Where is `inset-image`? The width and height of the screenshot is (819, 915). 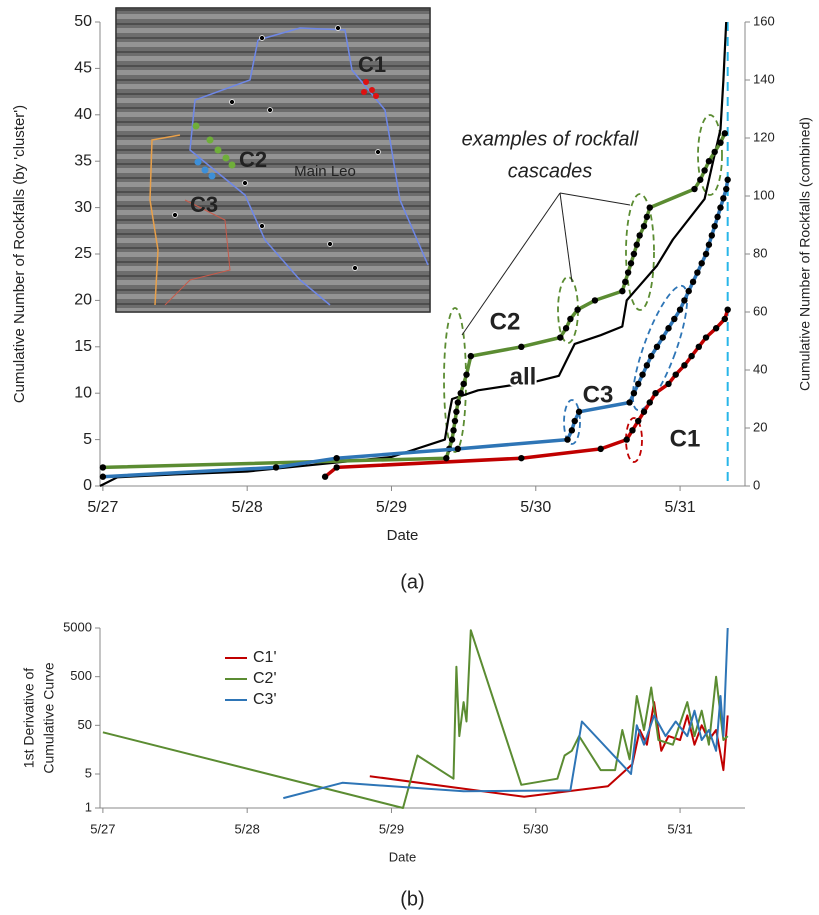 inset-image is located at coordinates (273, 160).